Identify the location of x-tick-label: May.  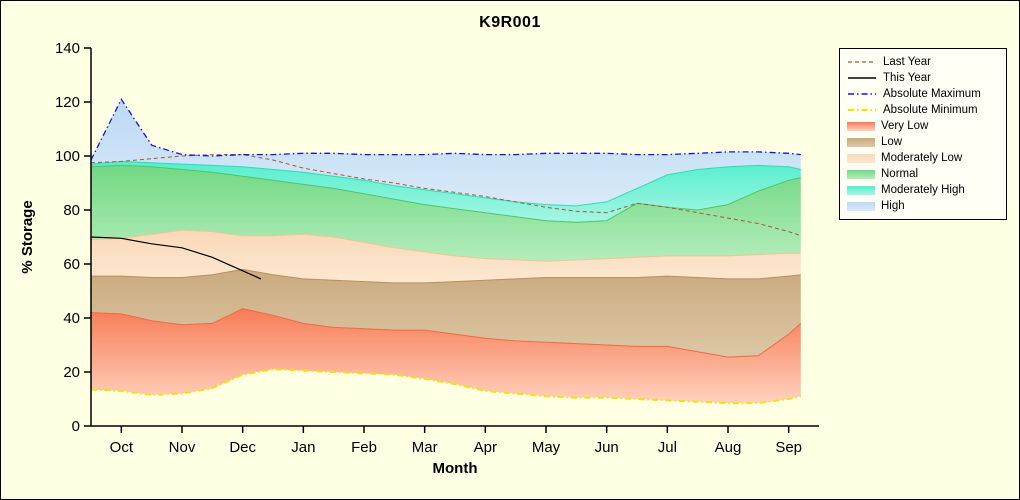
(546, 447).